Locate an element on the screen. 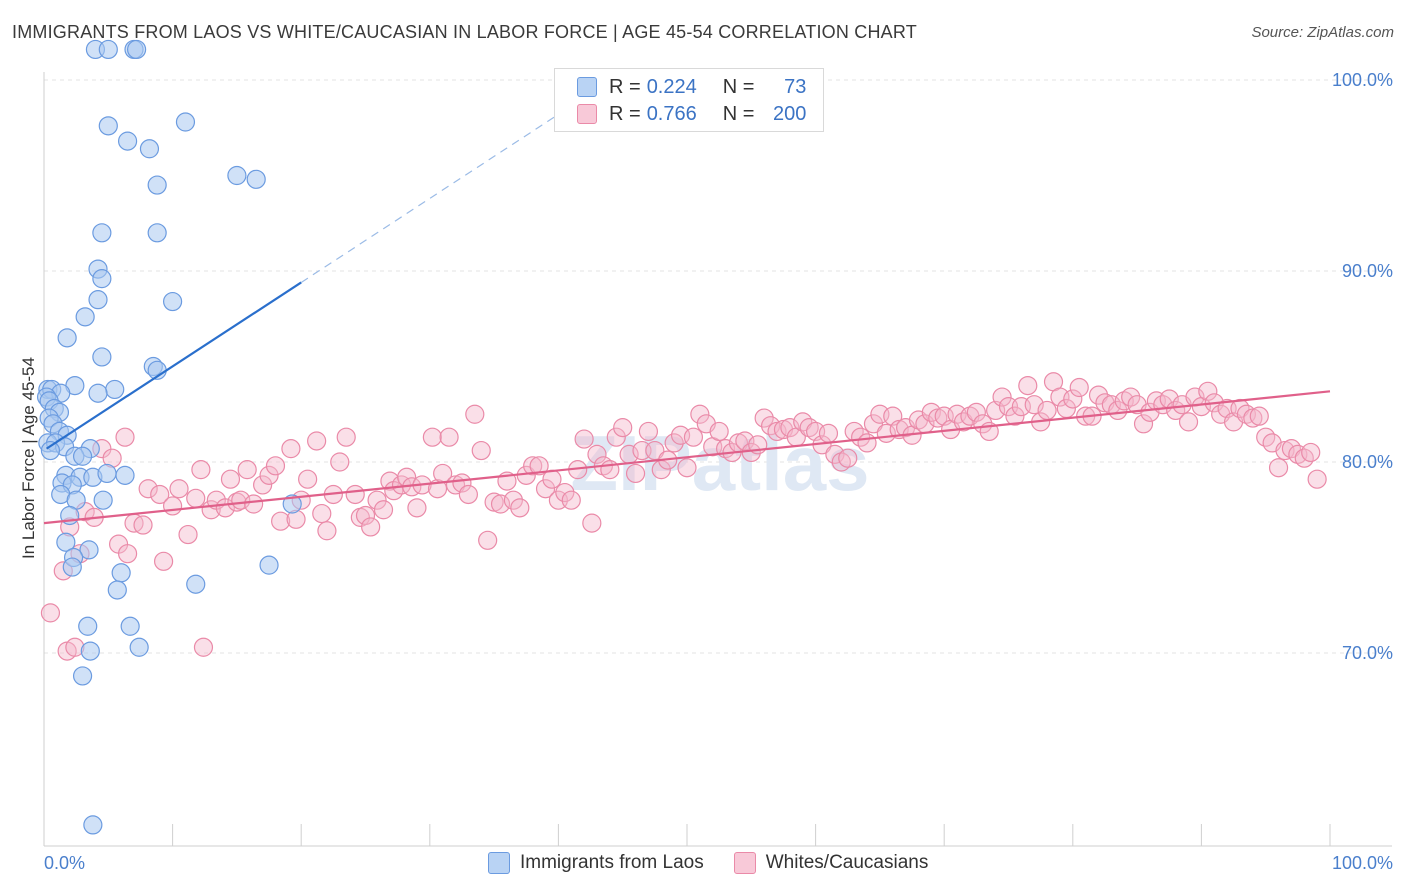 The width and height of the screenshot is (1406, 892). legend-r-value: 0.766 is located at coordinates (671, 113).